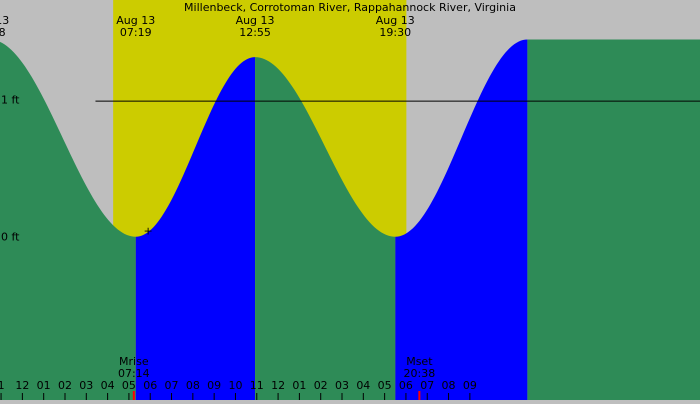  I want to click on moonset-time: 20:38, so click(420, 373).